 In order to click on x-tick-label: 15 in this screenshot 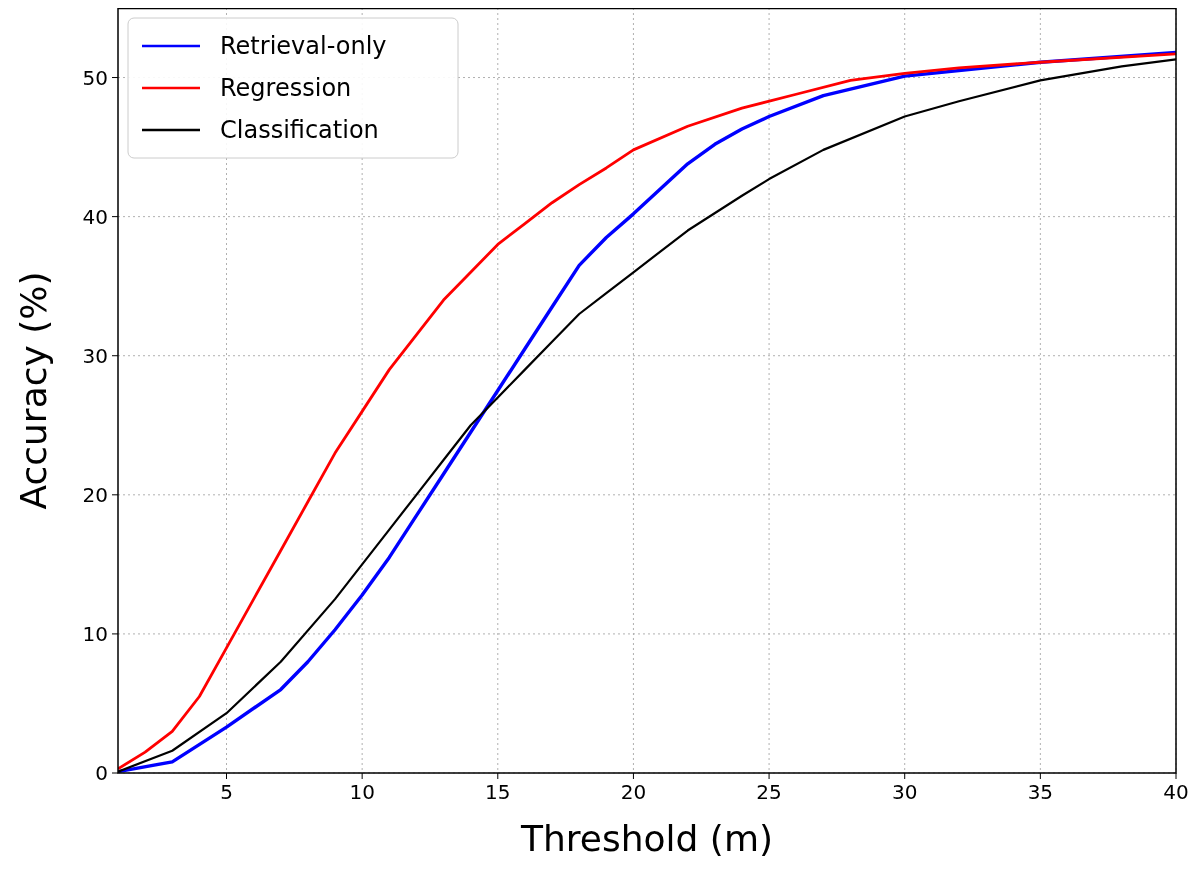, I will do `click(498, 792)`.